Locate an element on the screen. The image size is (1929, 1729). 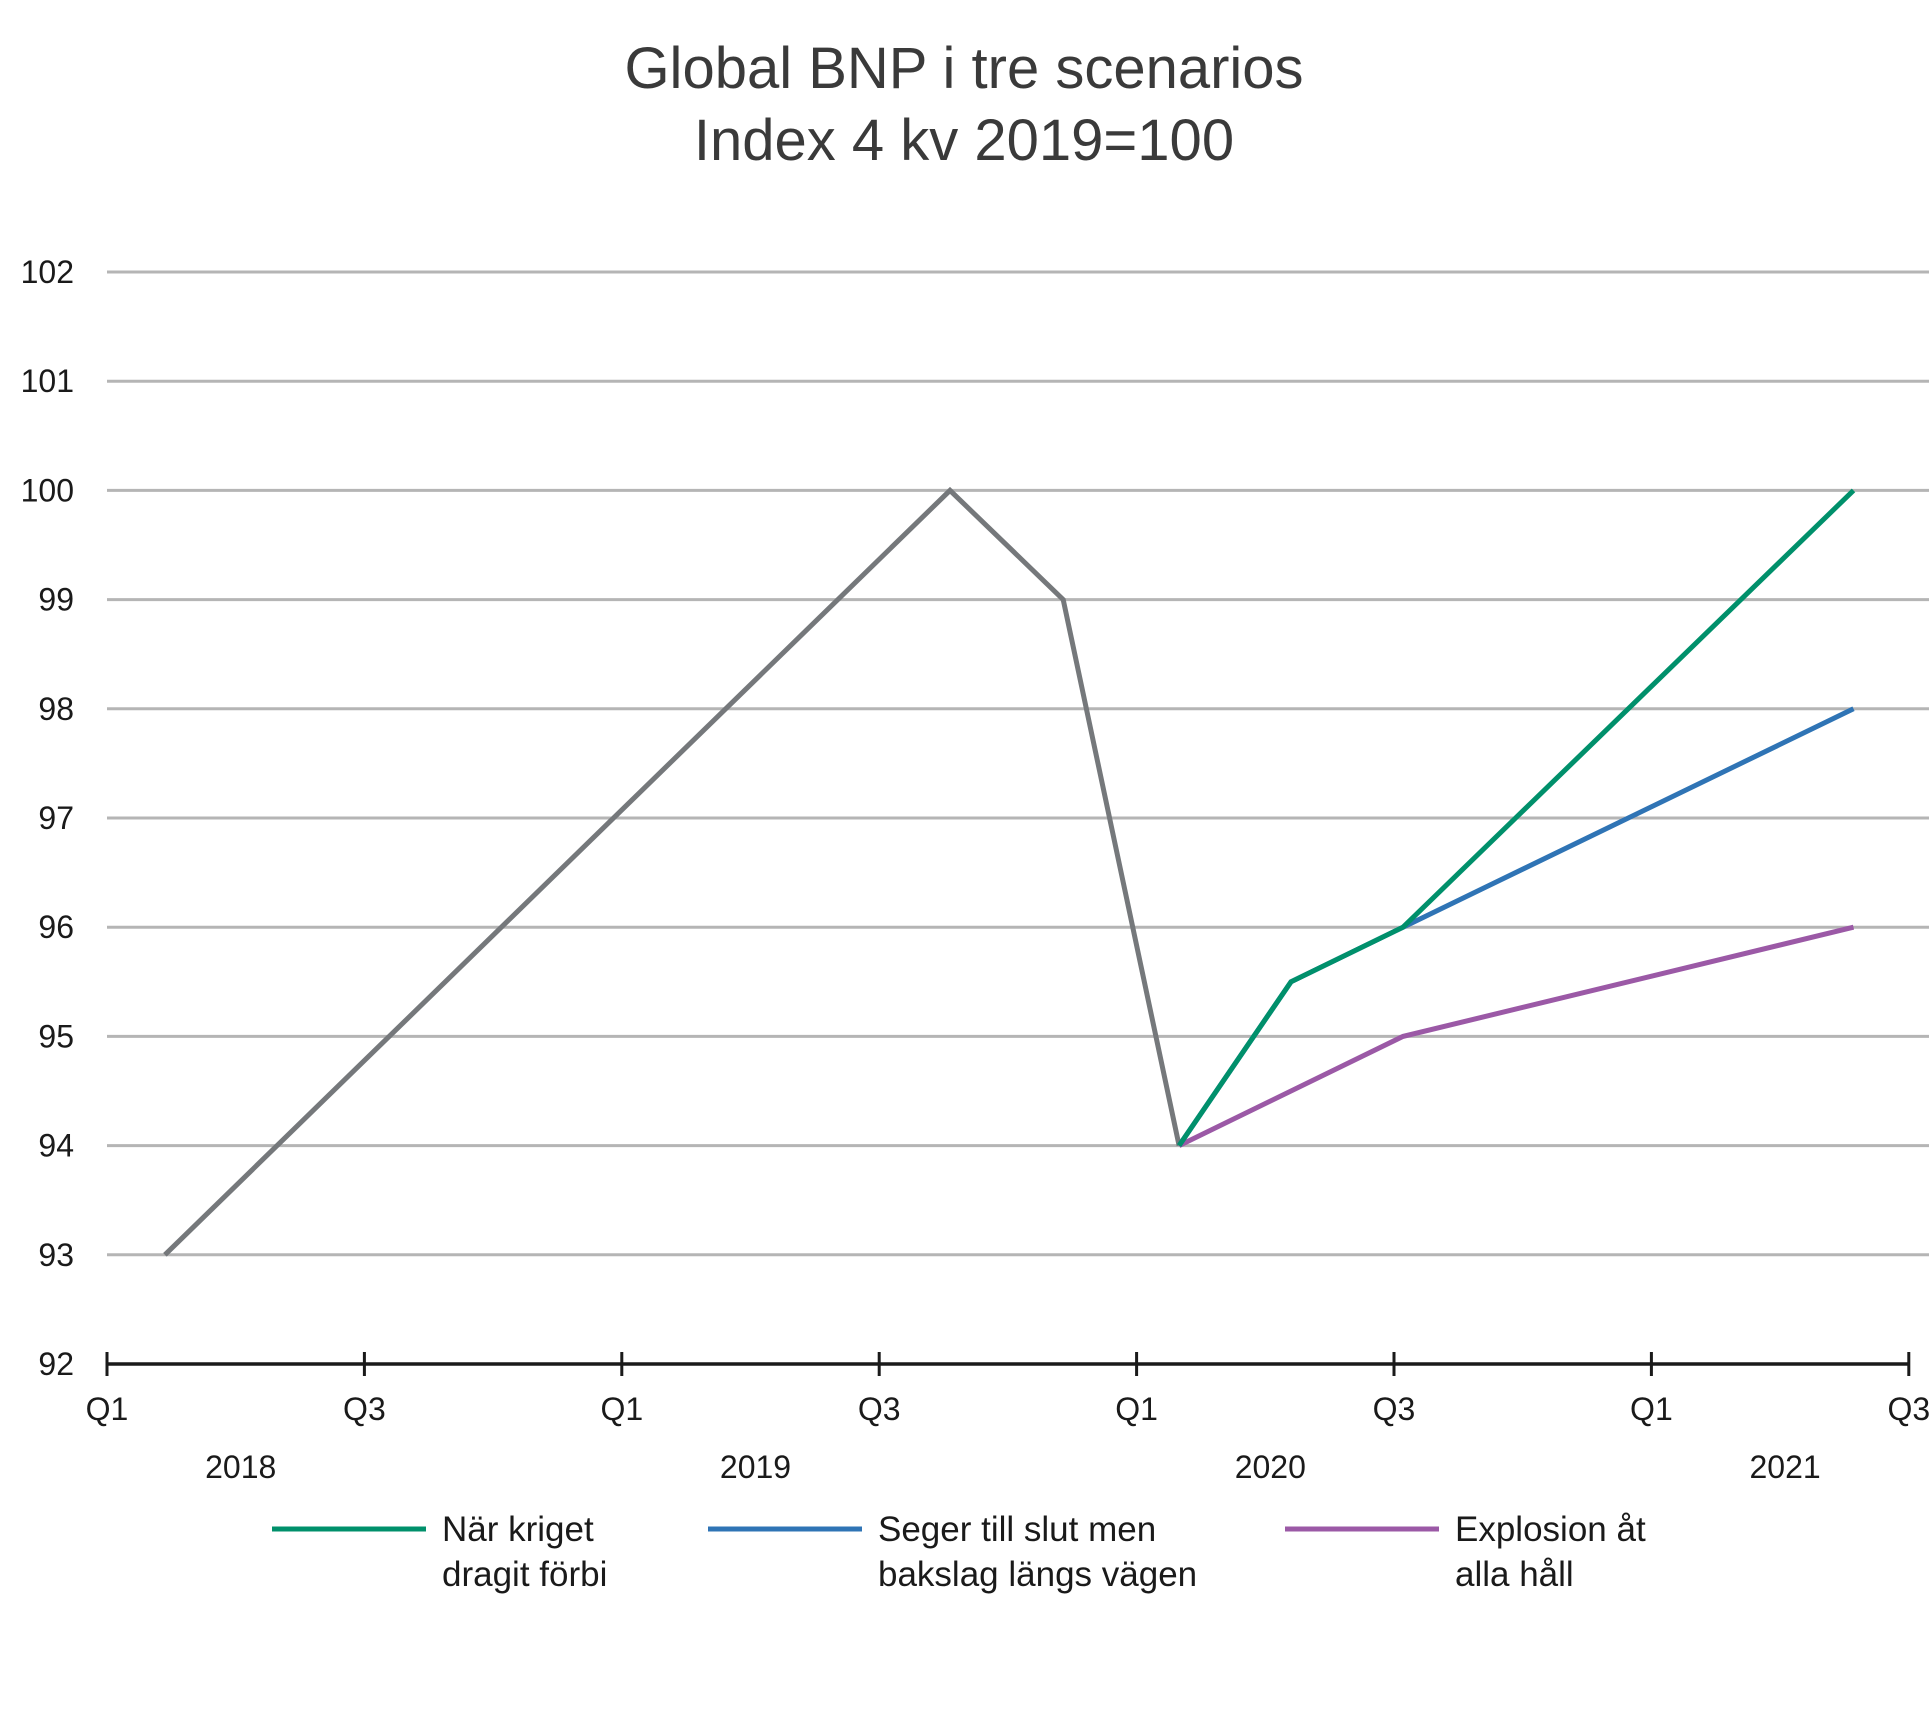
year-label: 2021 is located at coordinates (1785, 1467).